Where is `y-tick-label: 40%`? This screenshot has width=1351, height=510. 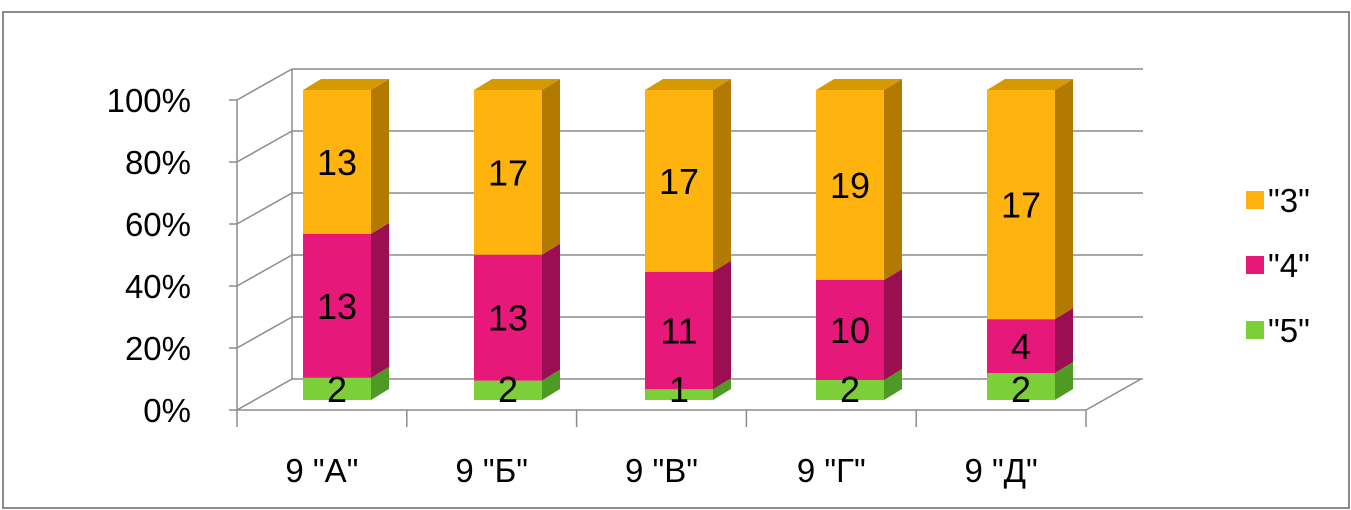 y-tick-label: 40% is located at coordinates (158, 286).